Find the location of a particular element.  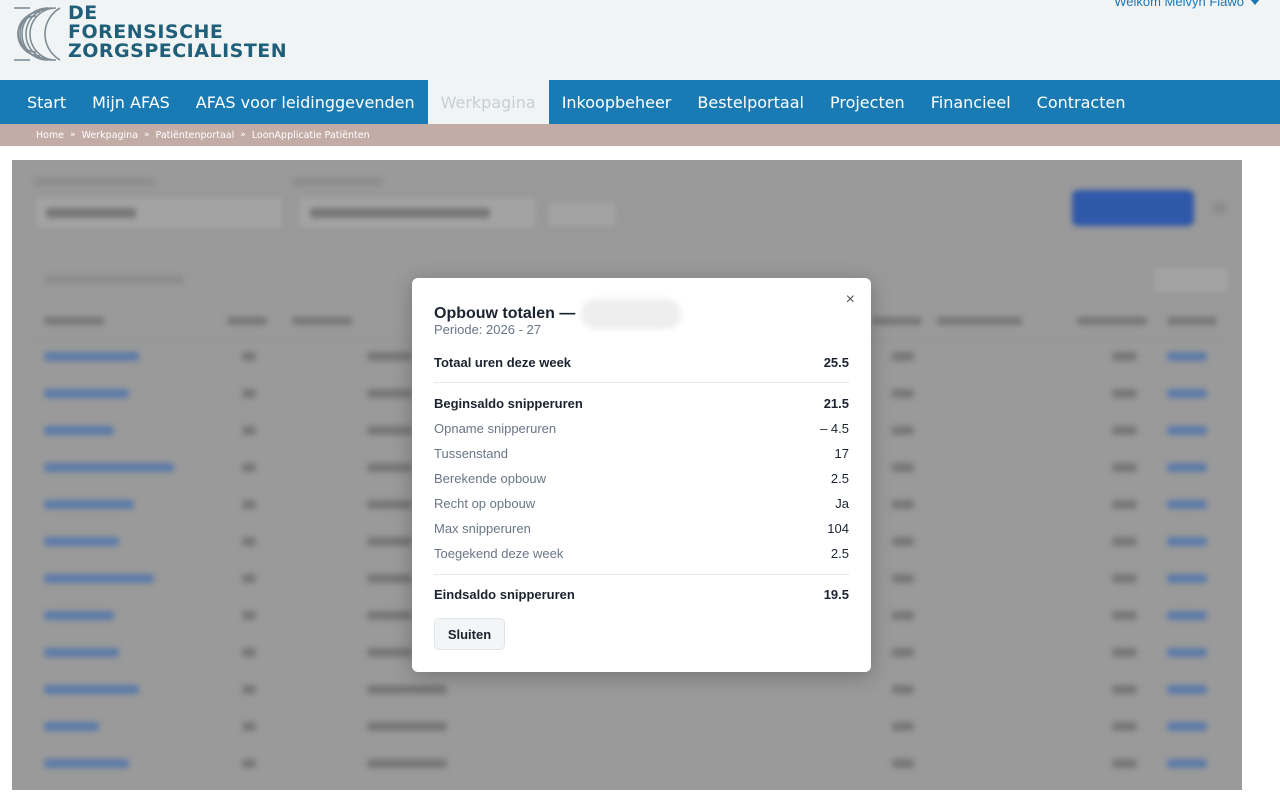

close-icon: × is located at coordinates (850, 299).